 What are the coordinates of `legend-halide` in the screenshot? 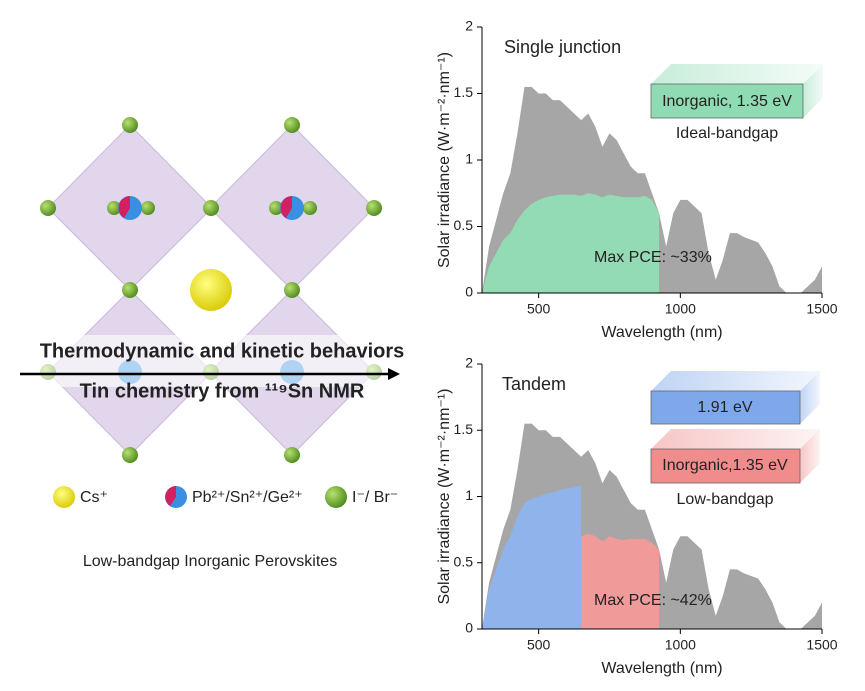 It's located at (336, 497).